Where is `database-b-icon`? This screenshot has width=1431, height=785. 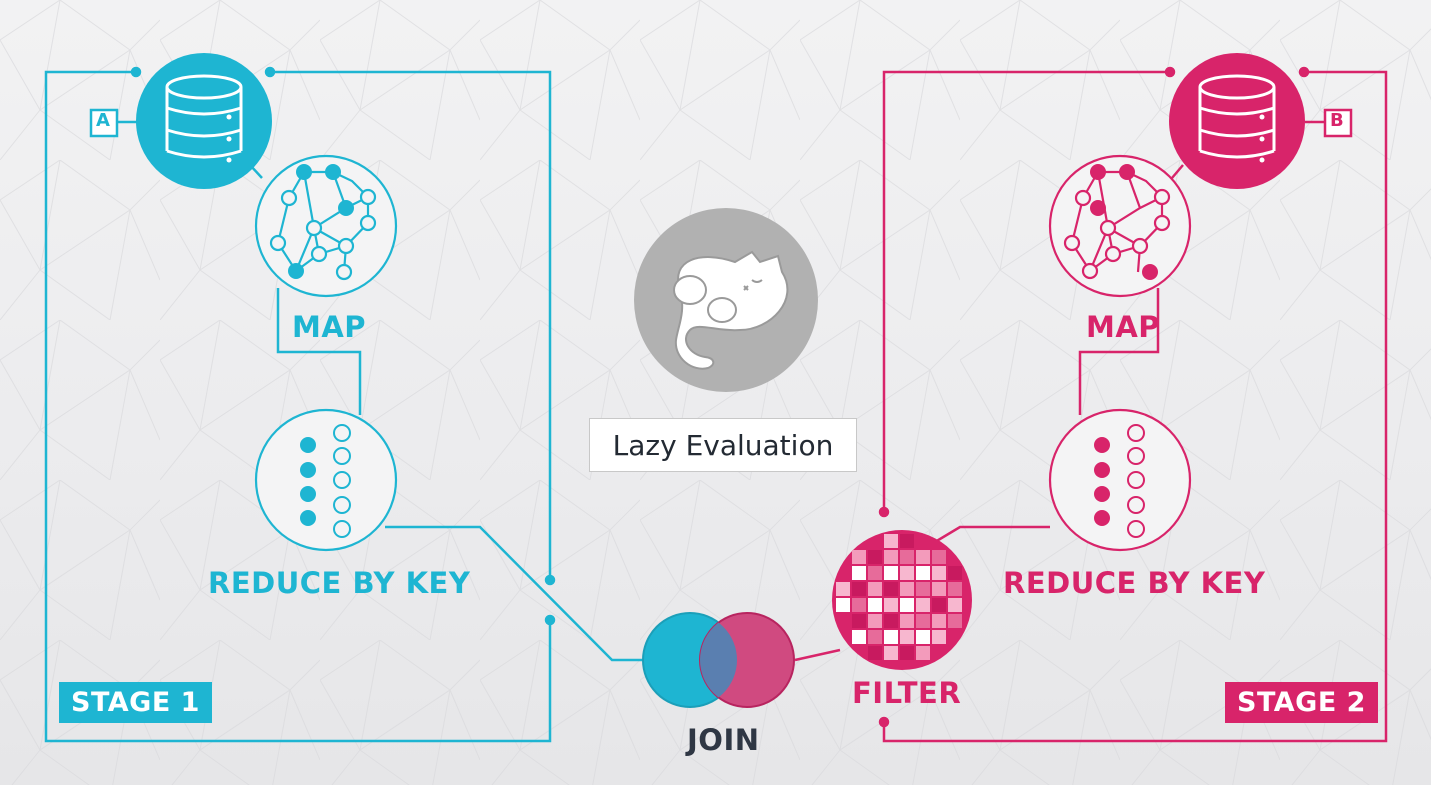
database-b-icon is located at coordinates (1237, 121).